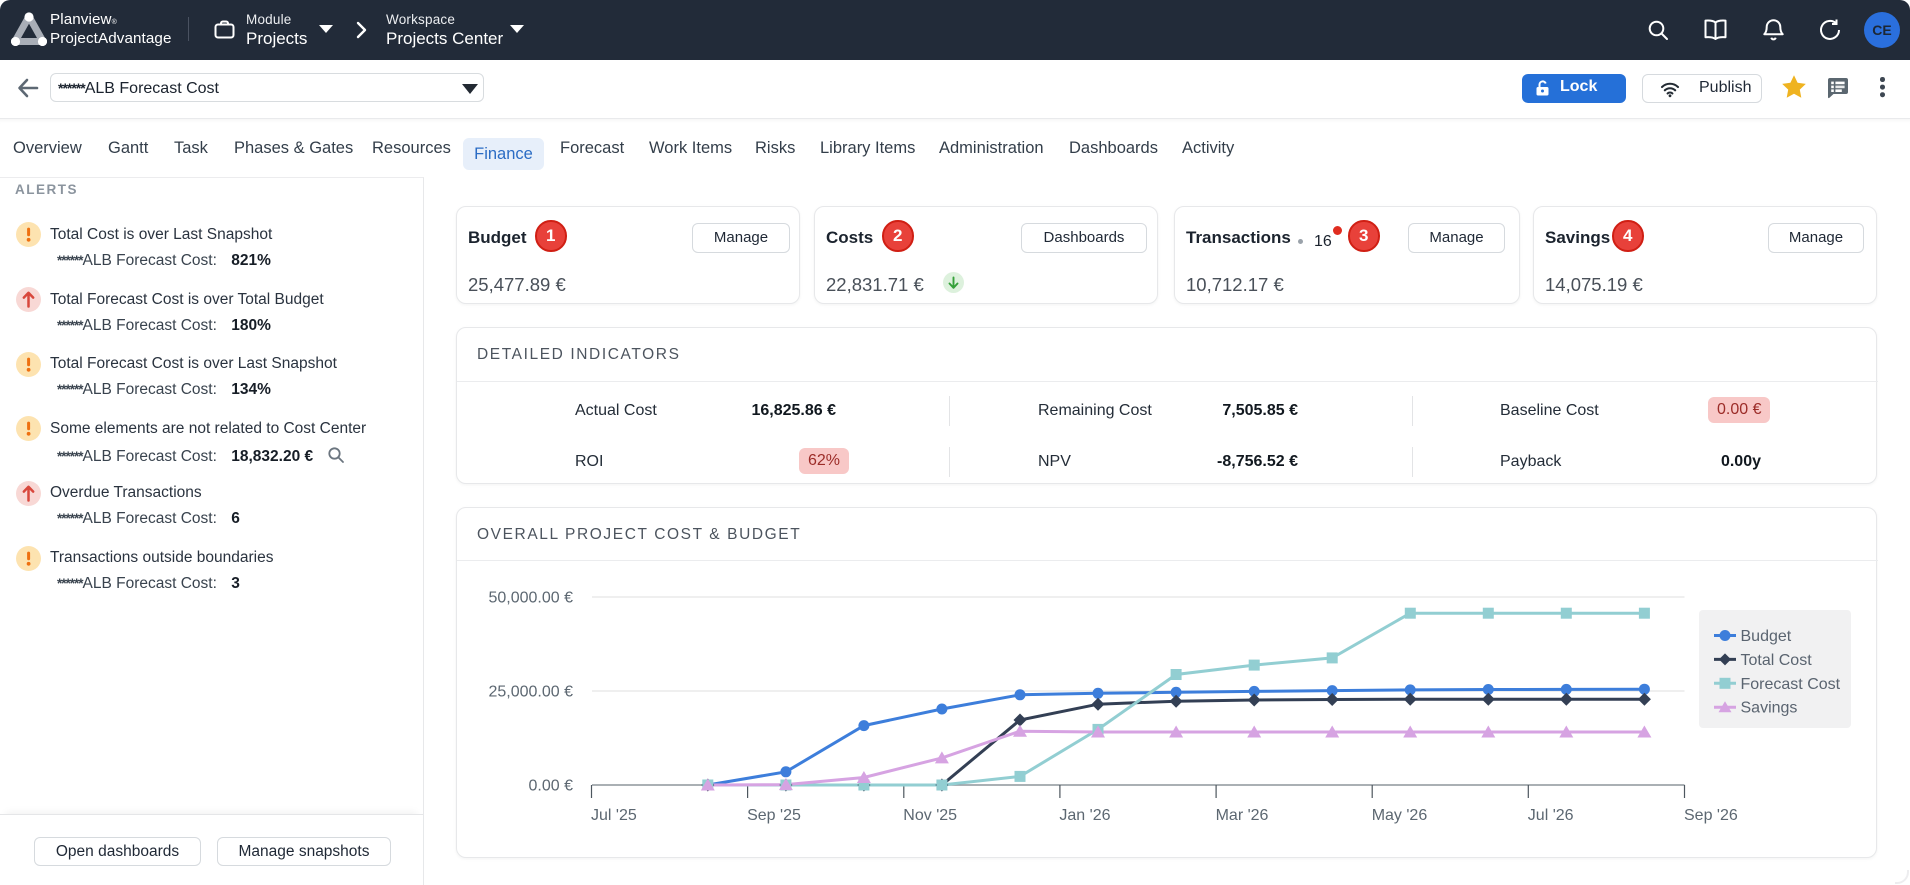  I want to click on svg-text: May '26, so click(1400, 815).